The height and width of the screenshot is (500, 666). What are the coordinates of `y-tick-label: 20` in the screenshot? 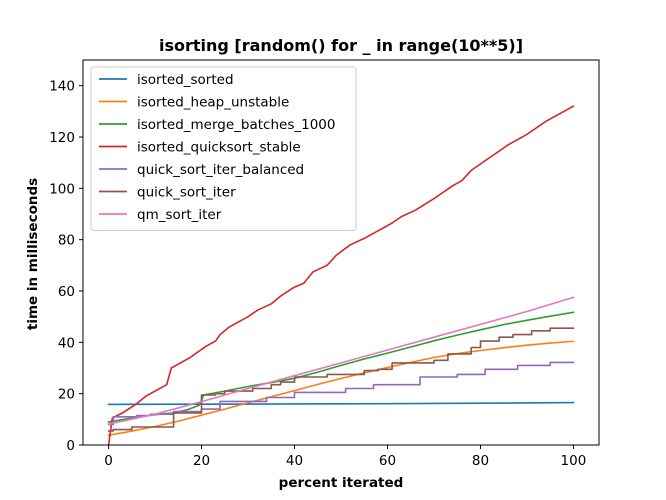 It's located at (66, 395).